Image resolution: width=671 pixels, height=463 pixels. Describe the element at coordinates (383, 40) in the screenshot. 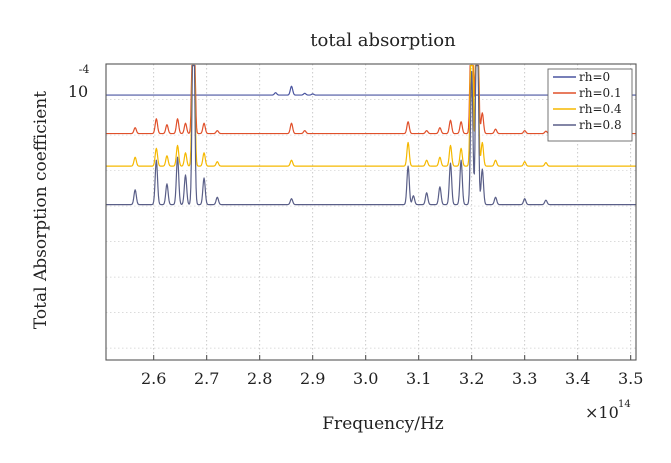

I see `chart-title: total absorption` at that location.